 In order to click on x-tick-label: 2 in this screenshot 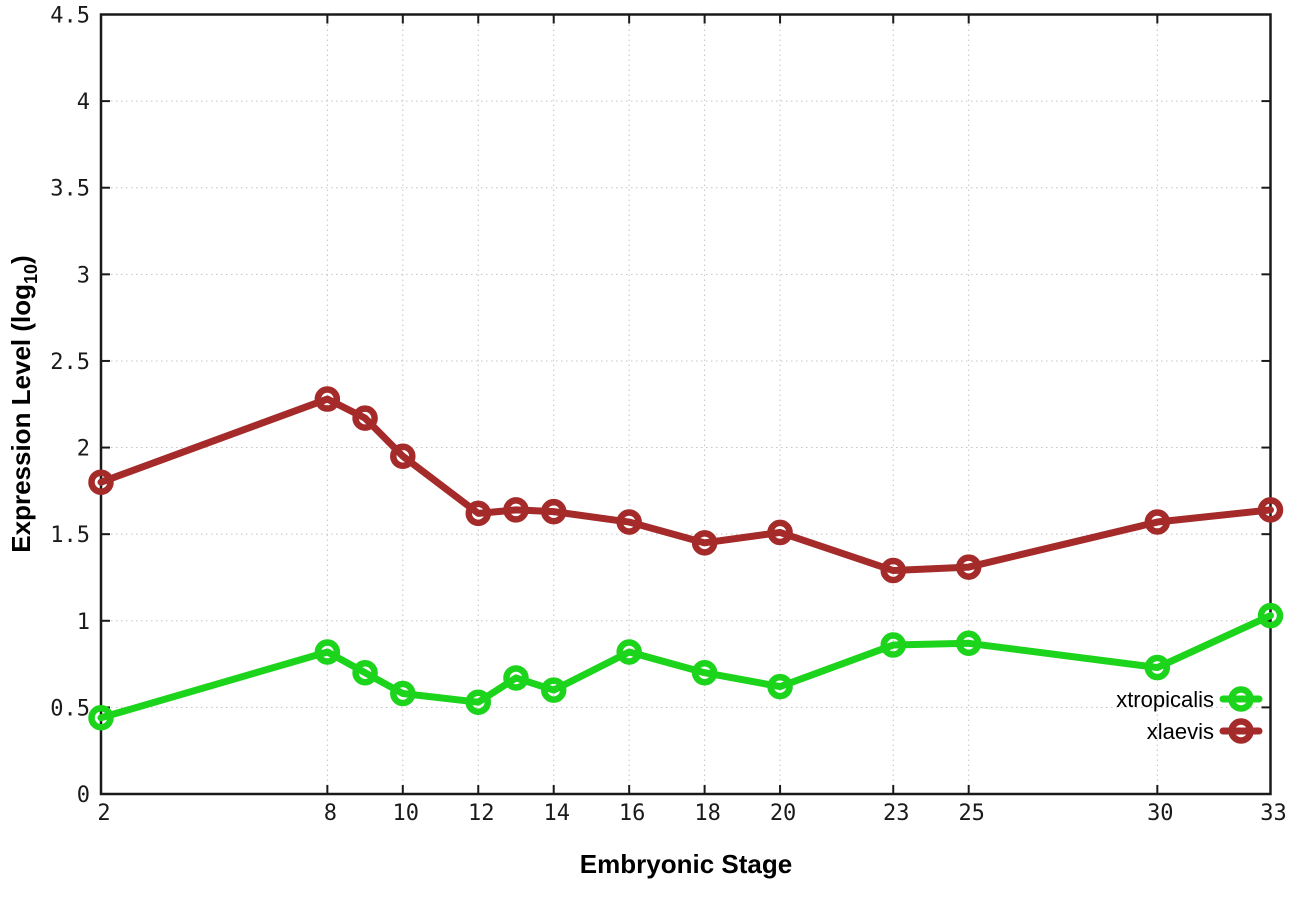, I will do `click(103, 813)`.